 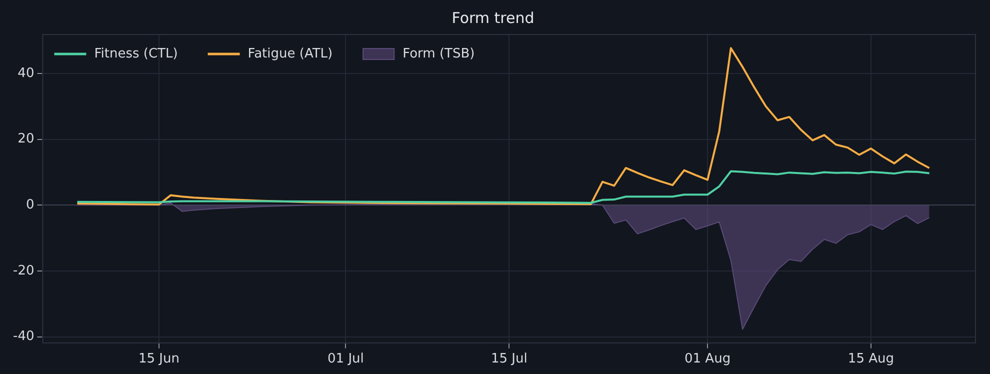 What do you see at coordinates (26, 73) in the screenshot?
I see `y-tick-label: 40` at bounding box center [26, 73].